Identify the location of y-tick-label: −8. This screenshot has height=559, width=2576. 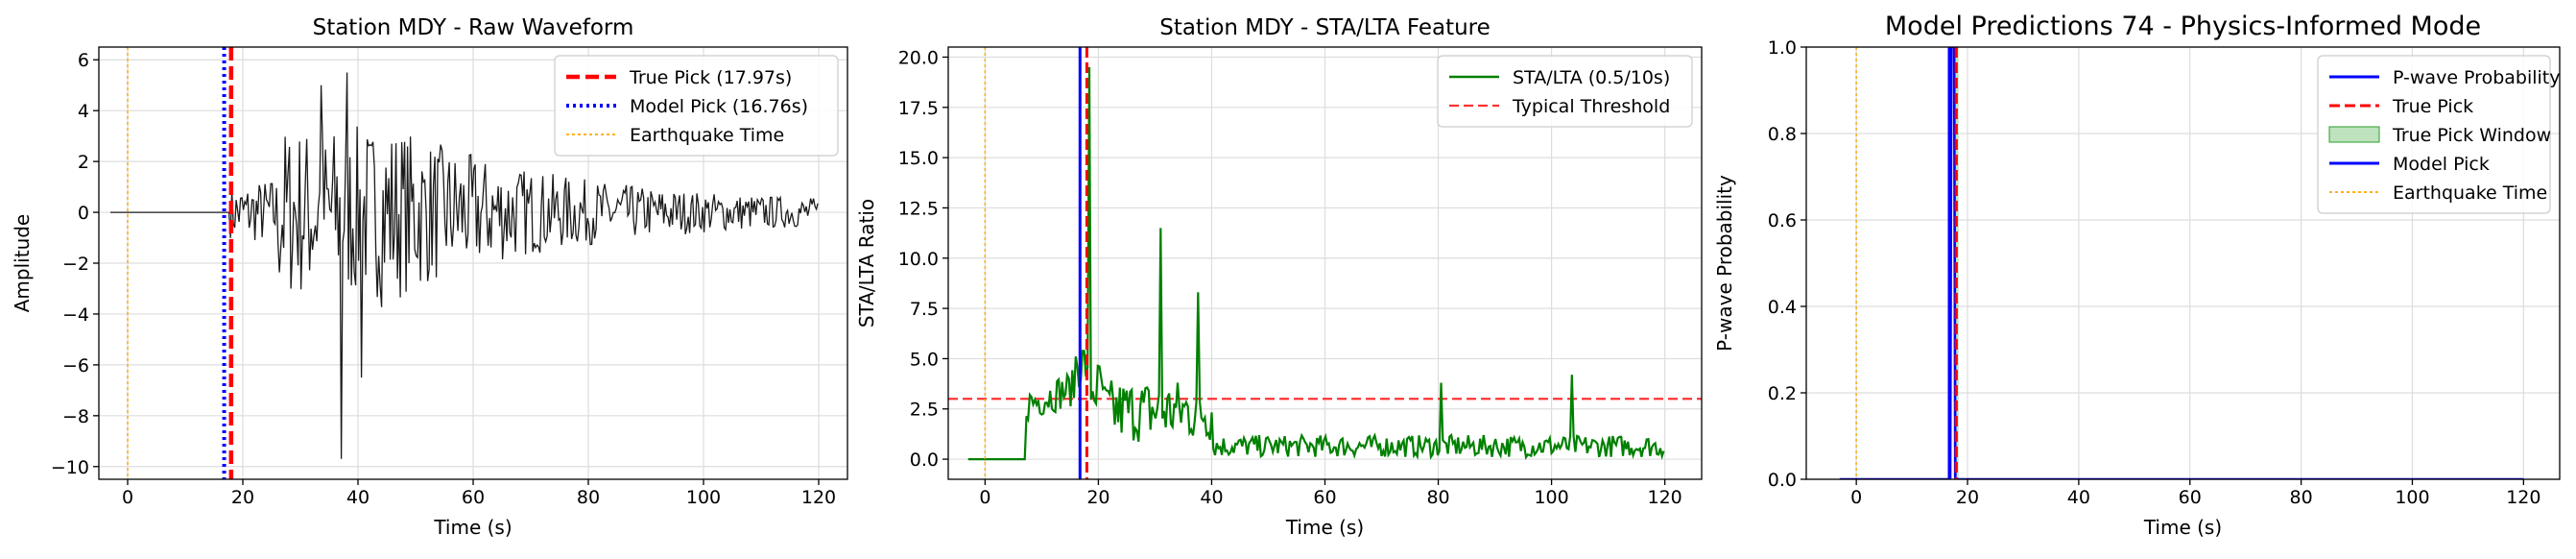
(75, 416).